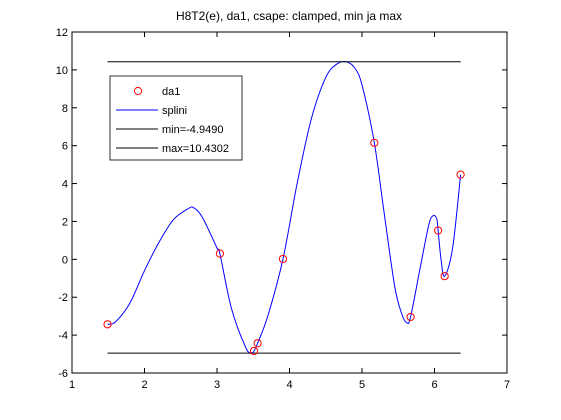 This screenshot has height=420, width=561. What do you see at coordinates (192, 130) in the screenshot?
I see `legend-label: min=-4.9490` at bounding box center [192, 130].